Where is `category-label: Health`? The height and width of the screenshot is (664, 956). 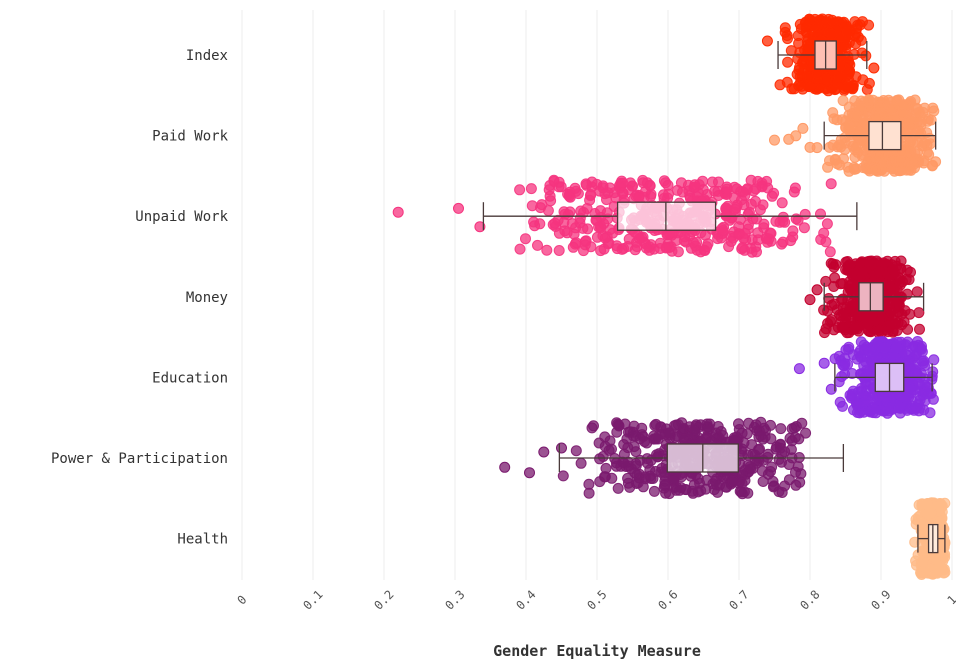
category-label: Health is located at coordinates (202, 540).